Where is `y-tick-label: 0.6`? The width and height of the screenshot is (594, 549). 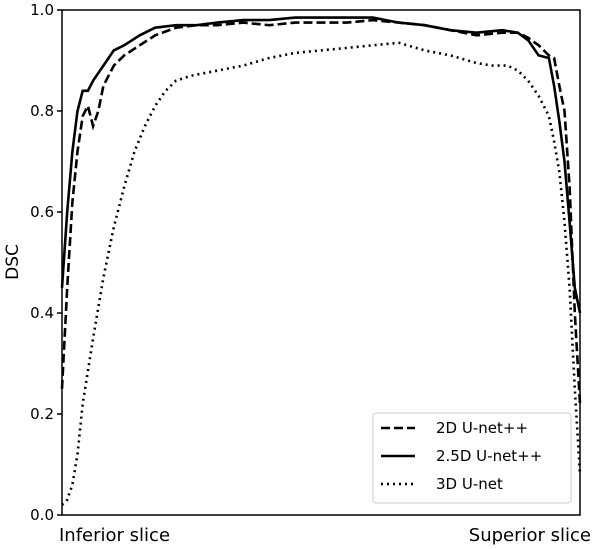
y-tick-label: 0.6 is located at coordinates (42, 212).